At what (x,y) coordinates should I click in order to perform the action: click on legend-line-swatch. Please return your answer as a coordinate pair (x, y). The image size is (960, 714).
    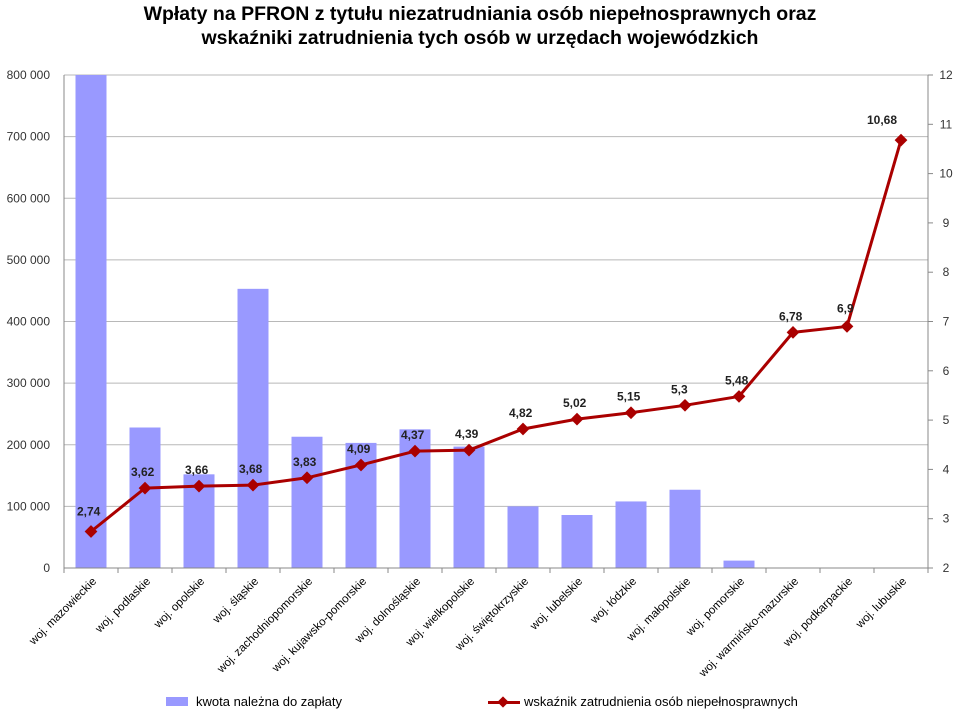
    Looking at the image, I should click on (504, 702).